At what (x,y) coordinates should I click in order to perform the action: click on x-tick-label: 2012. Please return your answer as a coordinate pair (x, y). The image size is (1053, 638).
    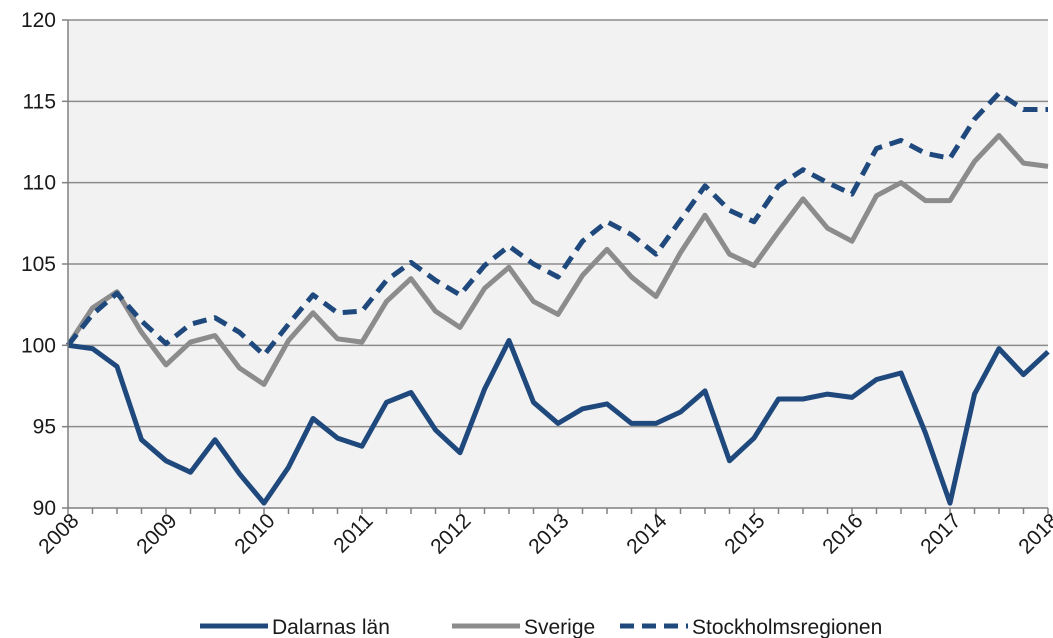
    Looking at the image, I should click on (450, 533).